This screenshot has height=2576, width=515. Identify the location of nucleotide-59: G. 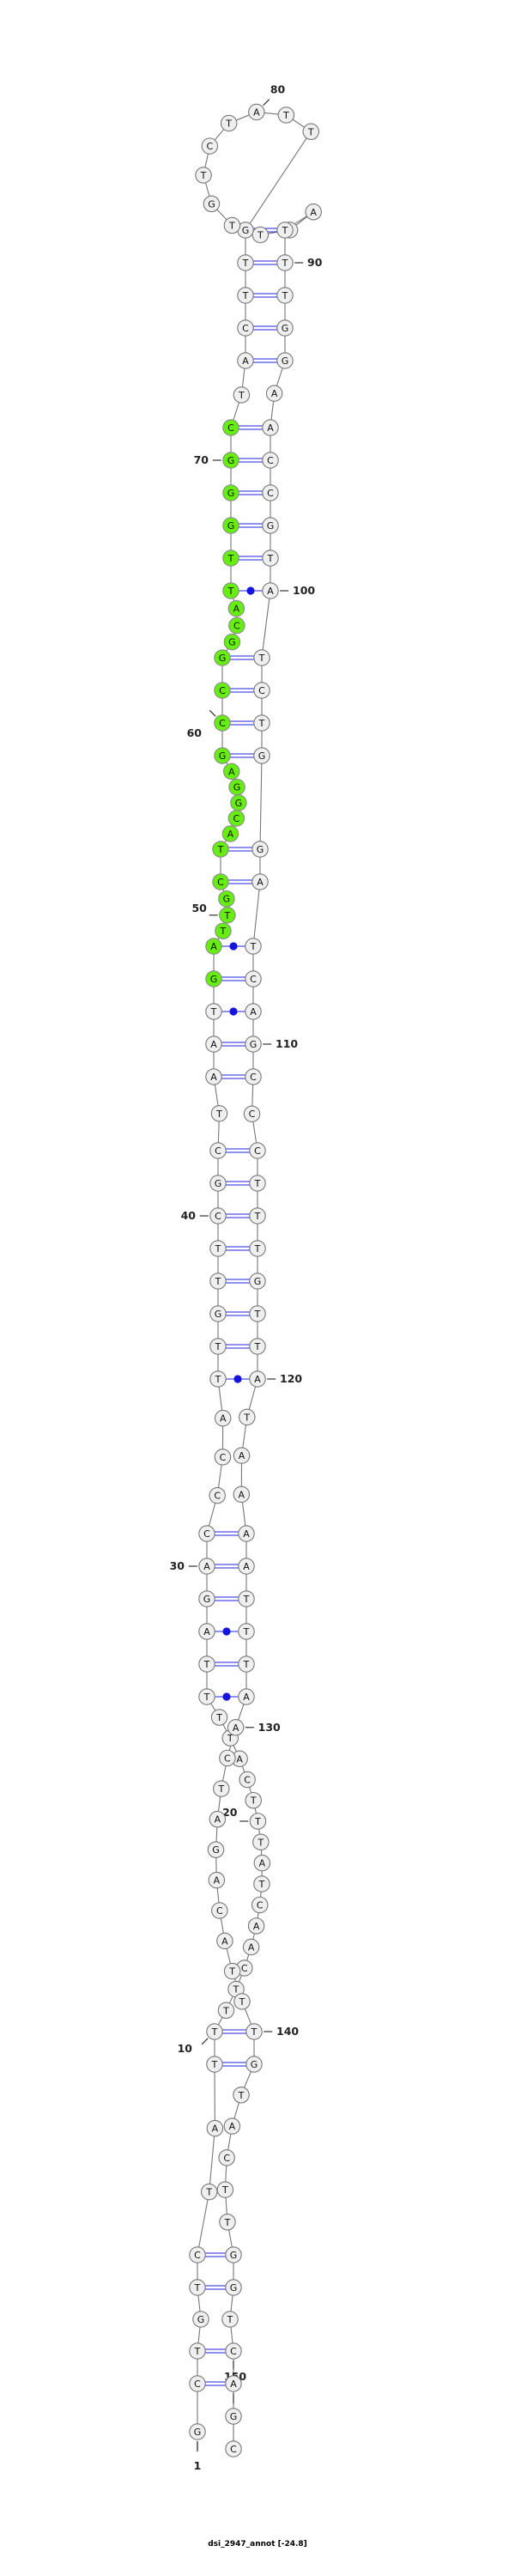
(222, 755).